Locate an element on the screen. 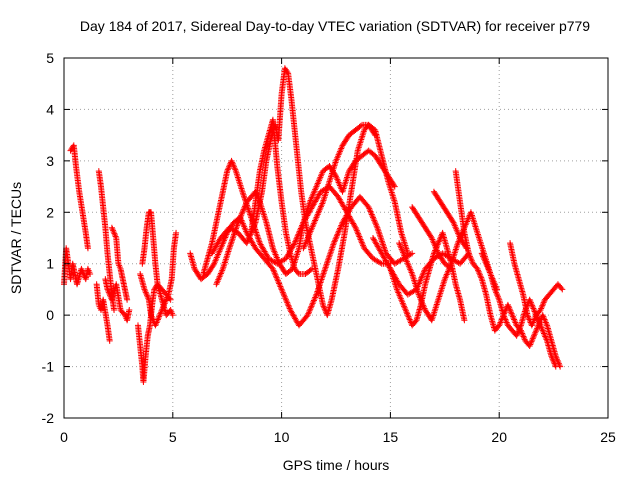  y-tick-label: 1 is located at coordinates (50, 264).